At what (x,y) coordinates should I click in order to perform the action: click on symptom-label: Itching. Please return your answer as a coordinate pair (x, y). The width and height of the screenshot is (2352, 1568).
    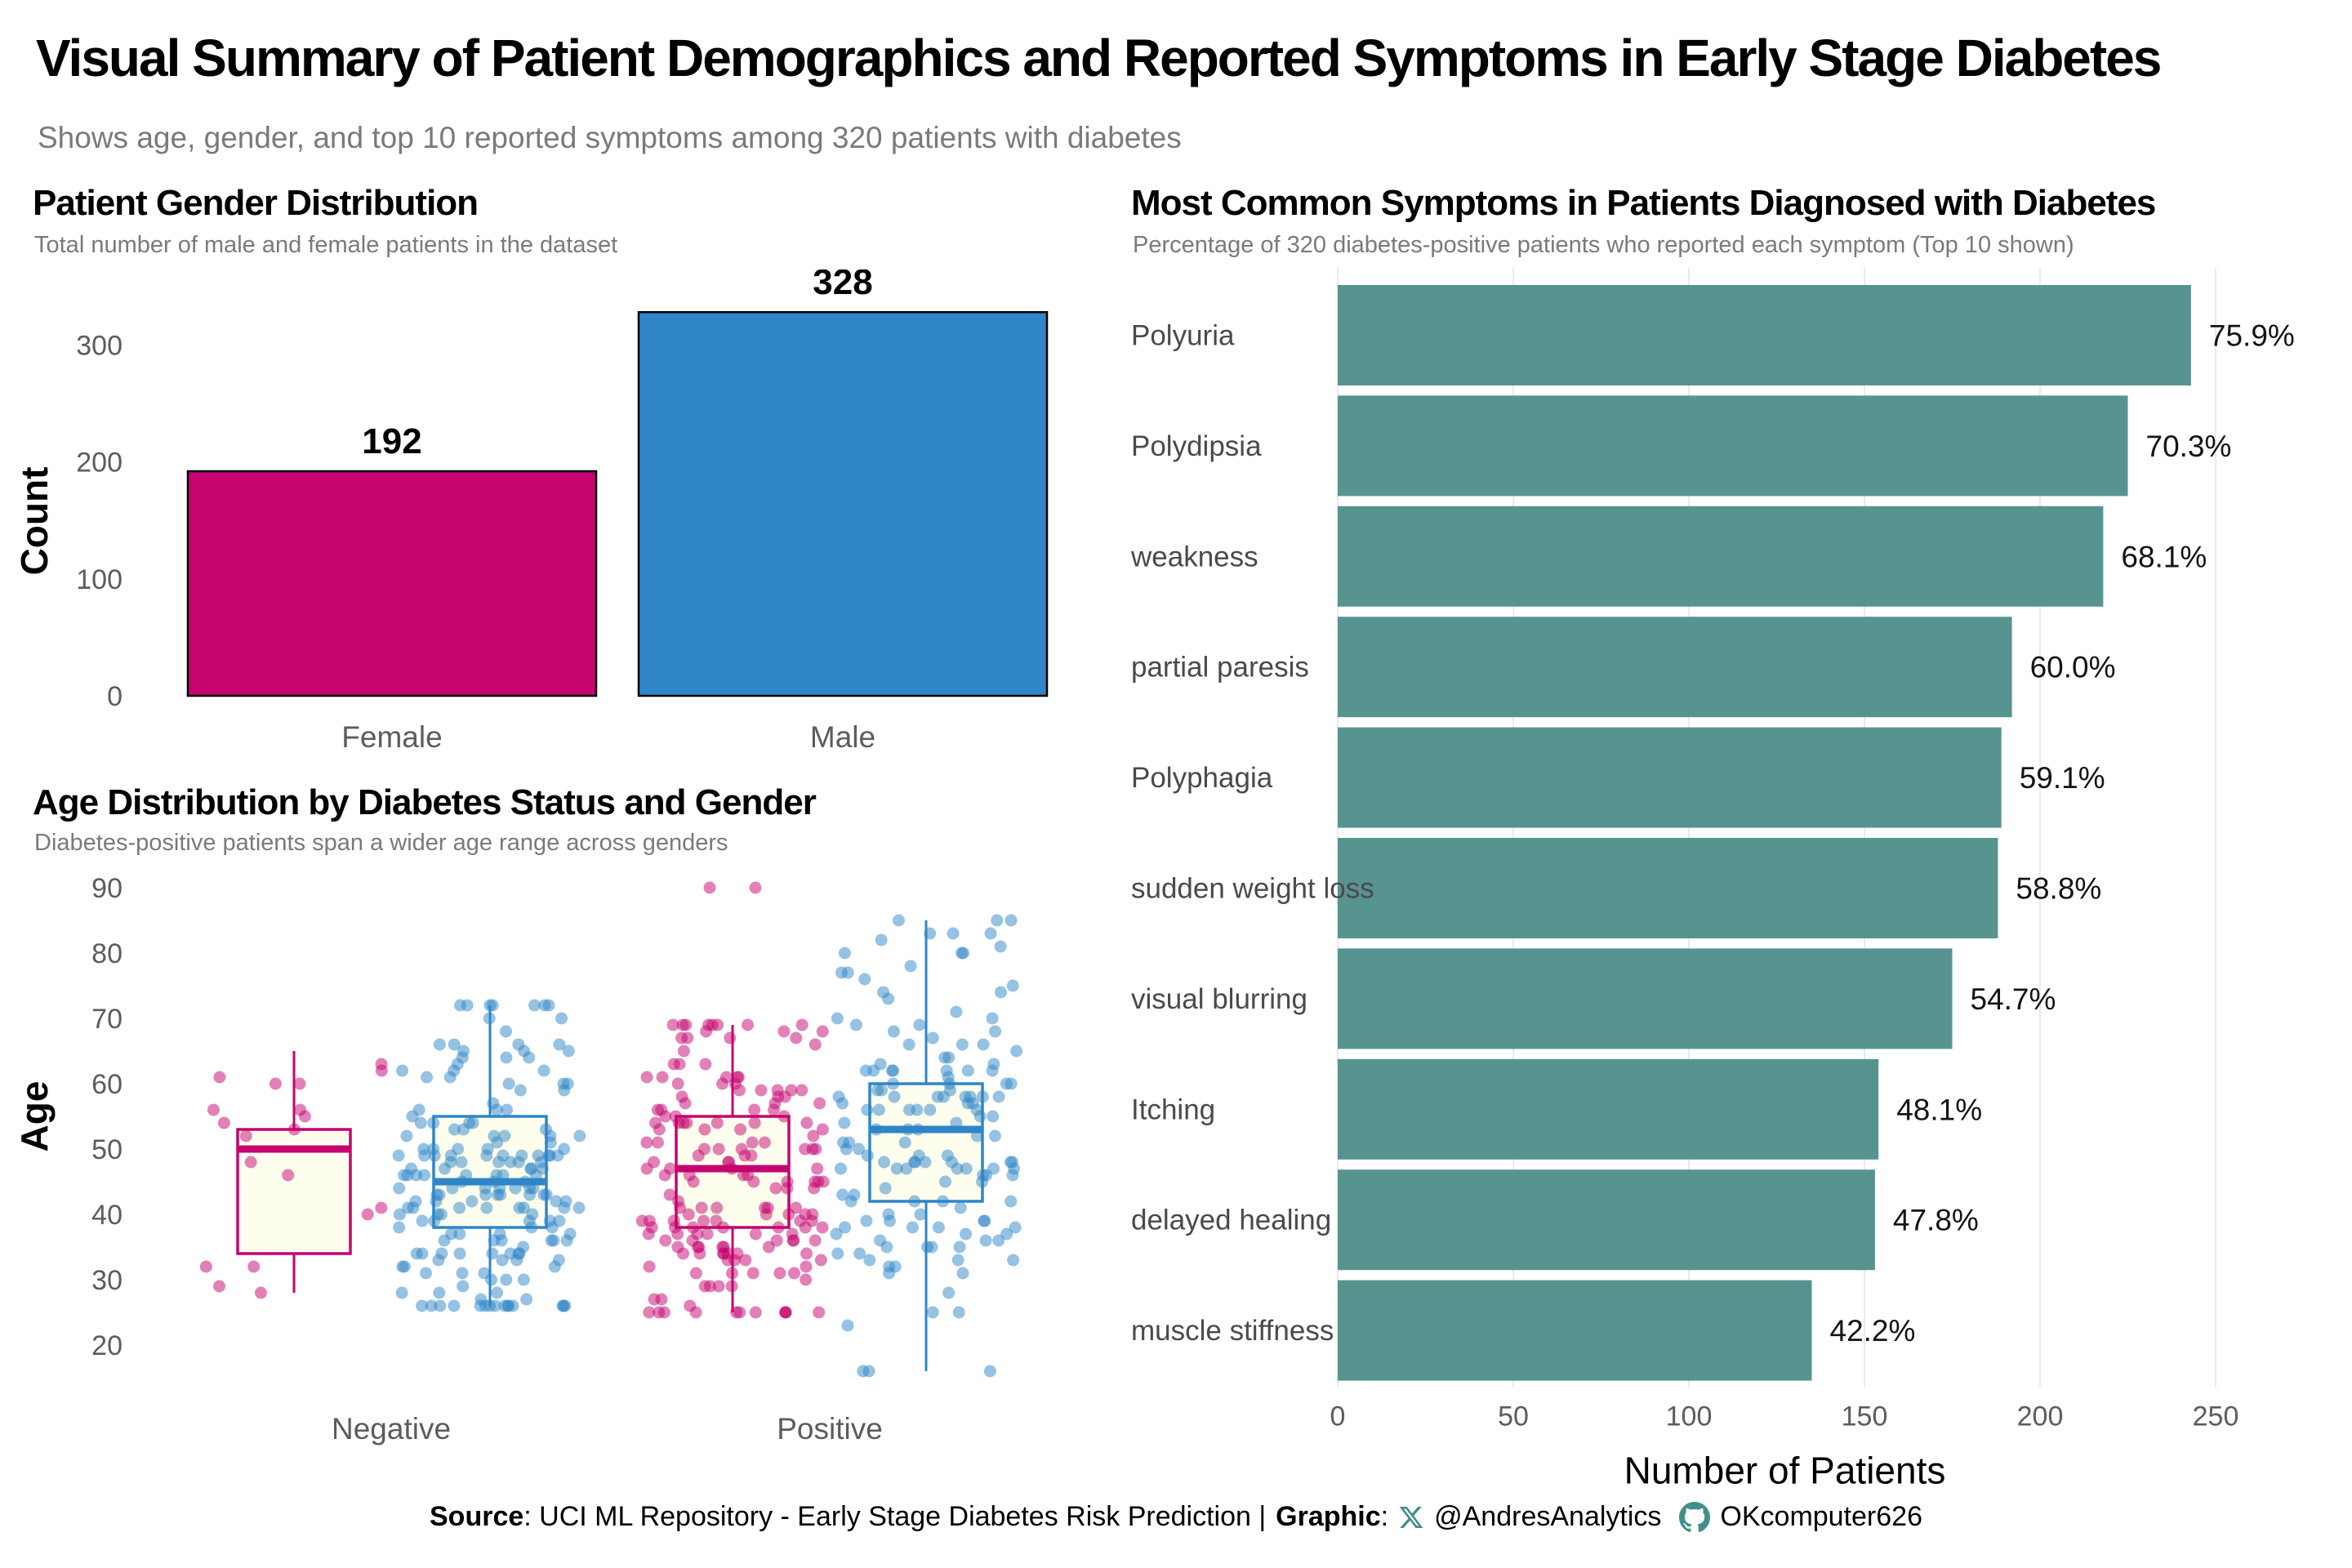
    Looking at the image, I should click on (1173, 1109).